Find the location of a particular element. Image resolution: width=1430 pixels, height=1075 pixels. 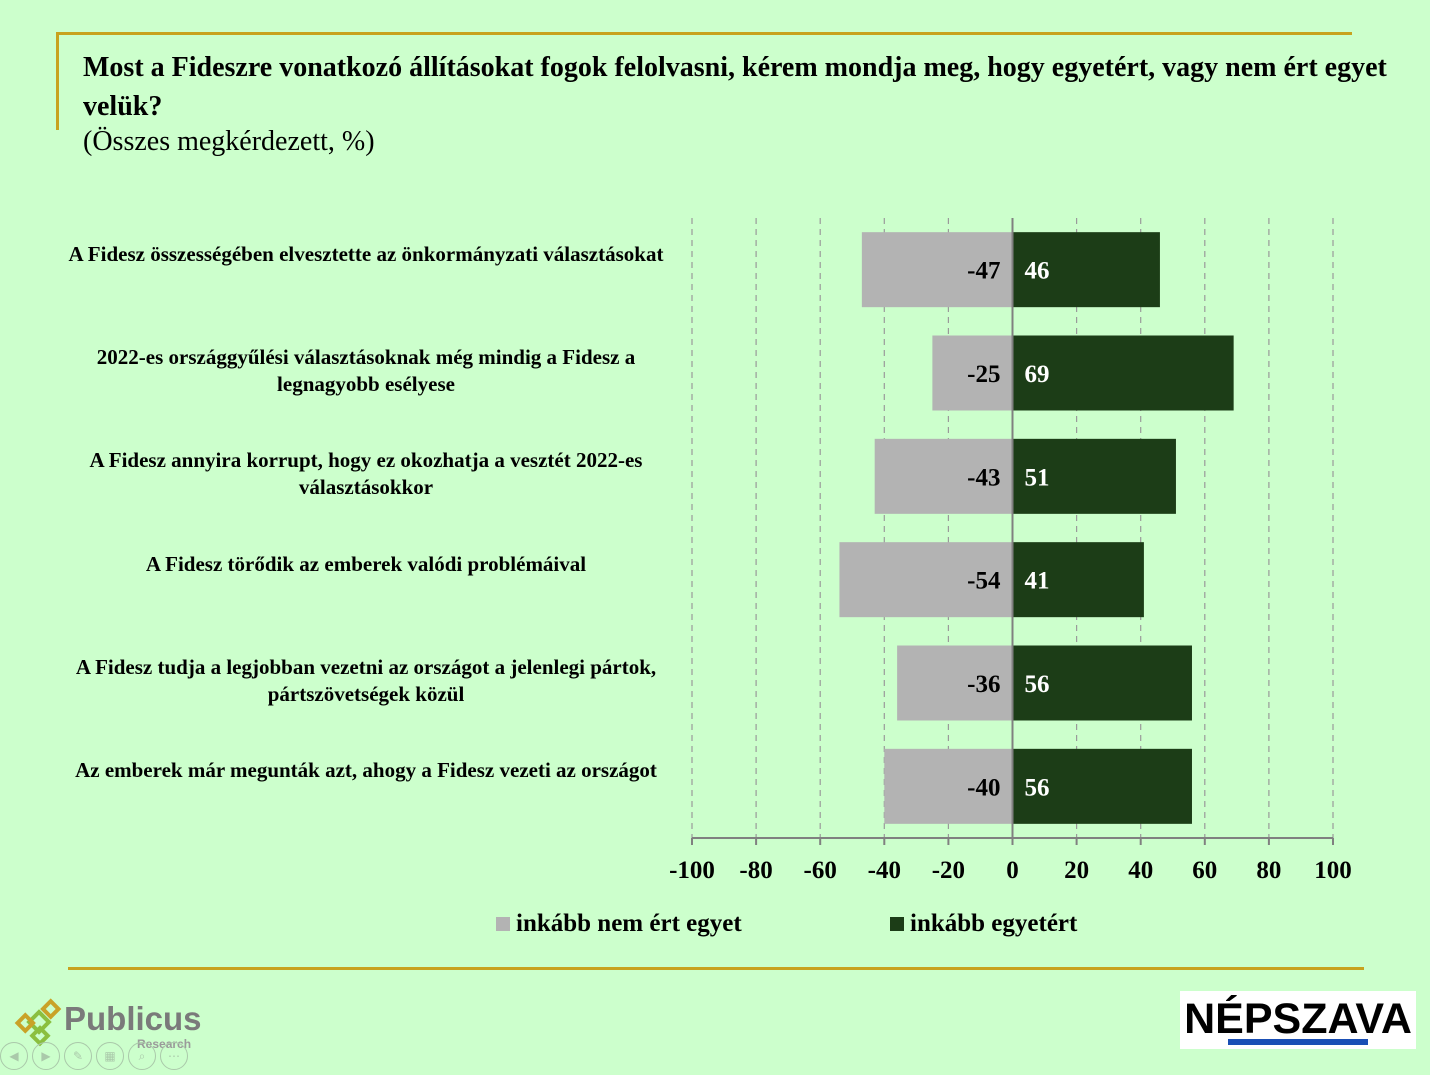

next-slide-icon: ▶ is located at coordinates (46, 1056).